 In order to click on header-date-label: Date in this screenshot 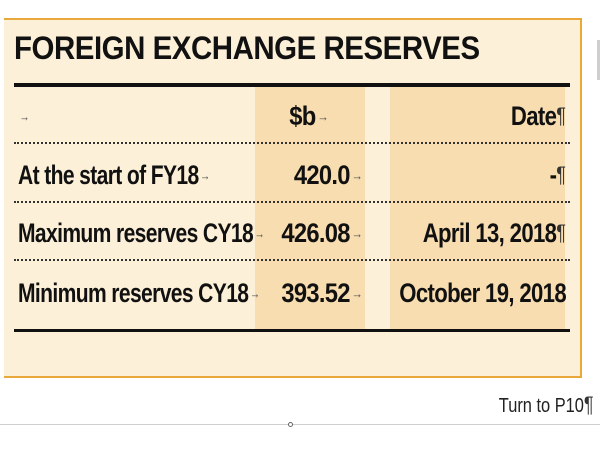, I will do `click(533, 115)`.